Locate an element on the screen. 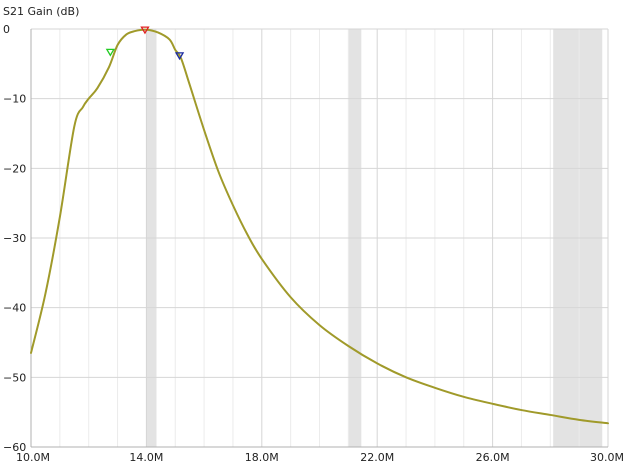 The image size is (628, 466). y-tick-label: −10 is located at coordinates (14, 99).